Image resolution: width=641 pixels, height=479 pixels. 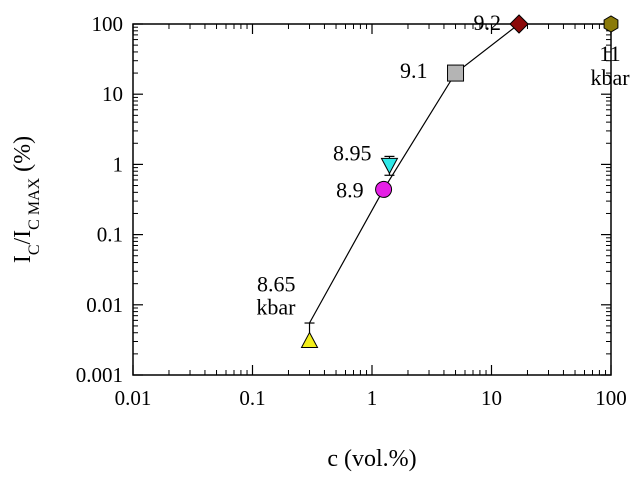 What do you see at coordinates (414, 70) in the screenshot?
I see `point-annotation-text: 9.1` at bounding box center [414, 70].